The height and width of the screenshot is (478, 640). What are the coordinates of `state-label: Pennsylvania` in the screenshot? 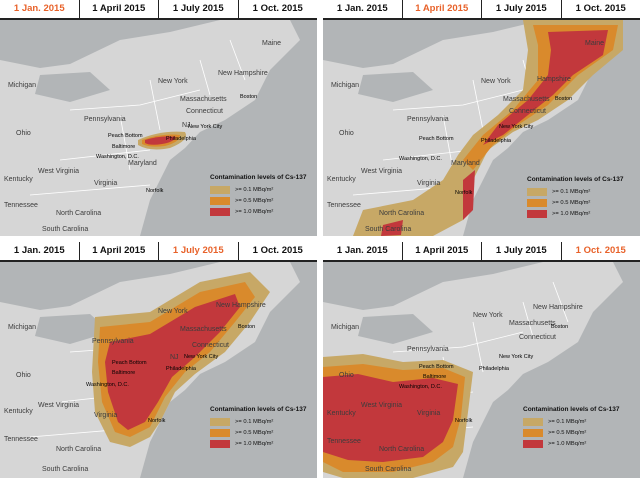 It's located at (113, 341).